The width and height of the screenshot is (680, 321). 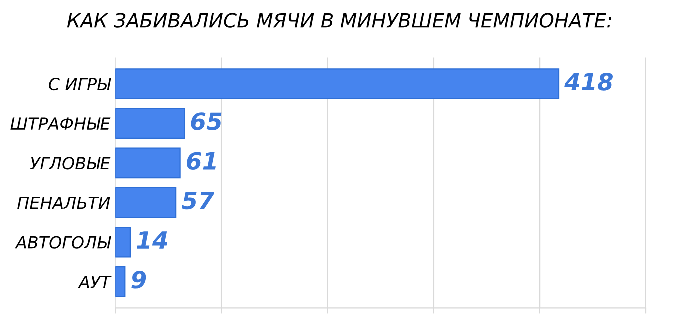 What do you see at coordinates (588, 81) in the screenshot?
I see `data-label: 418` at bounding box center [588, 81].